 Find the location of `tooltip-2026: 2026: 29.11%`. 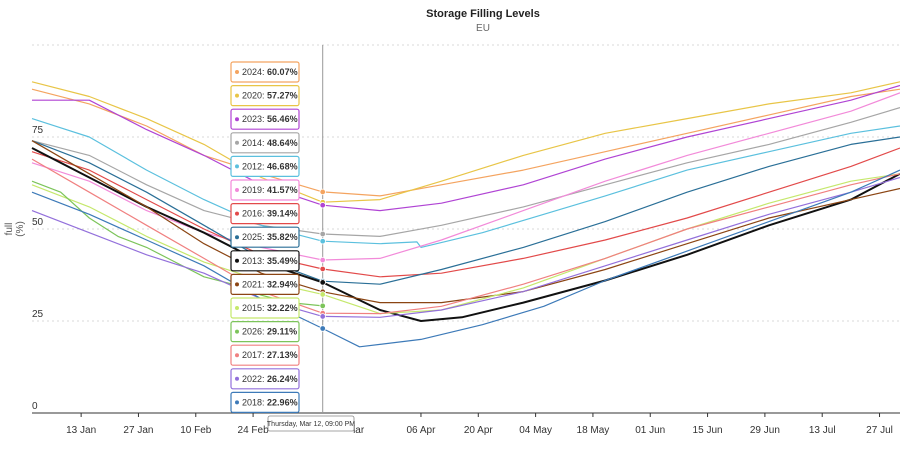

tooltip-2026: 2026: 29.11% is located at coordinates (265, 332).